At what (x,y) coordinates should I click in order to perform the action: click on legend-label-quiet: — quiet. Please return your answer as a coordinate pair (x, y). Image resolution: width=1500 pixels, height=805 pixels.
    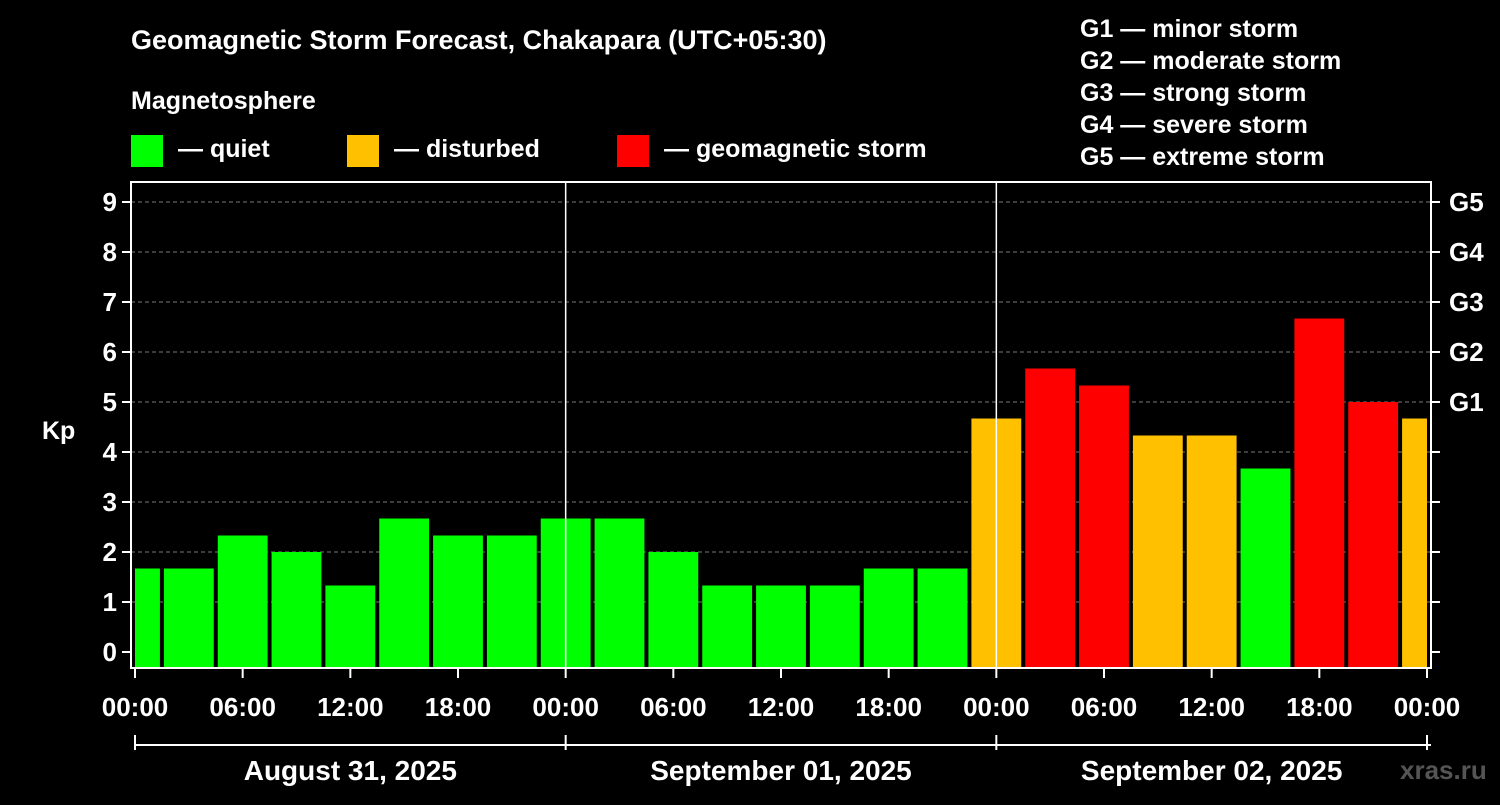
    Looking at the image, I should click on (224, 149).